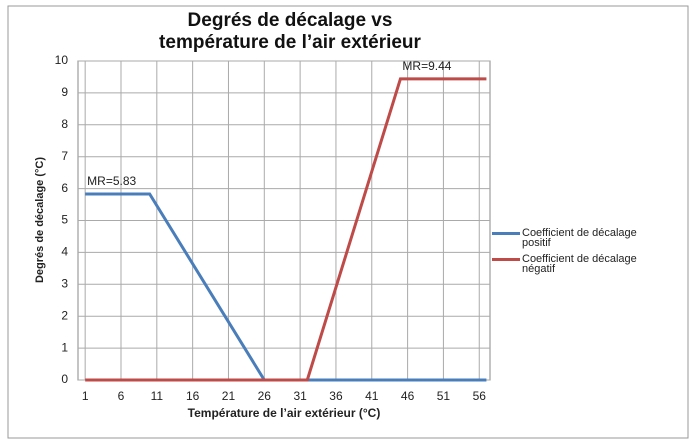  What do you see at coordinates (85, 396) in the screenshot?
I see `x-tick-label: 1` at bounding box center [85, 396].